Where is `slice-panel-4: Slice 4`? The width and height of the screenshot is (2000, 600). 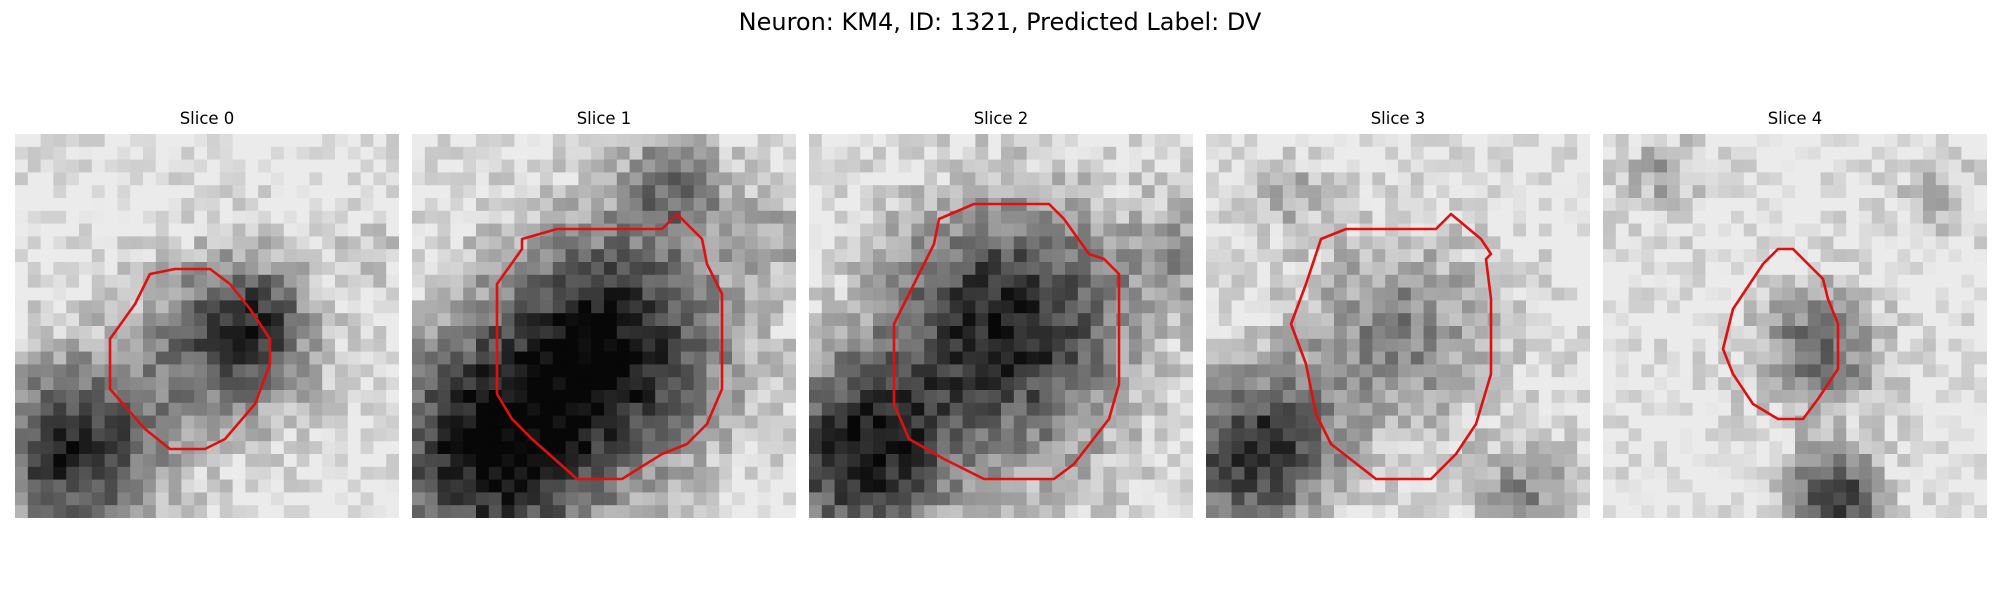 slice-panel-4: Slice 4 is located at coordinates (1795, 313).